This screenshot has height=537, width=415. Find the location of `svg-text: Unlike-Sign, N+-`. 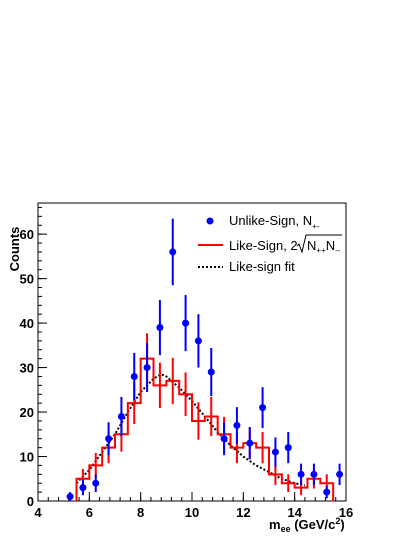

svg-text: Unlike-Sign, N+- is located at coordinates (274, 222).